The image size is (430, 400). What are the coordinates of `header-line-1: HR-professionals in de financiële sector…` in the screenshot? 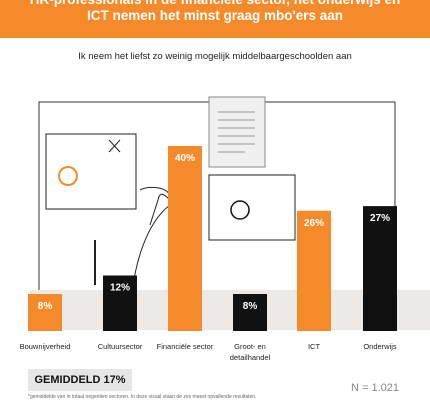 It's located at (215, 4).